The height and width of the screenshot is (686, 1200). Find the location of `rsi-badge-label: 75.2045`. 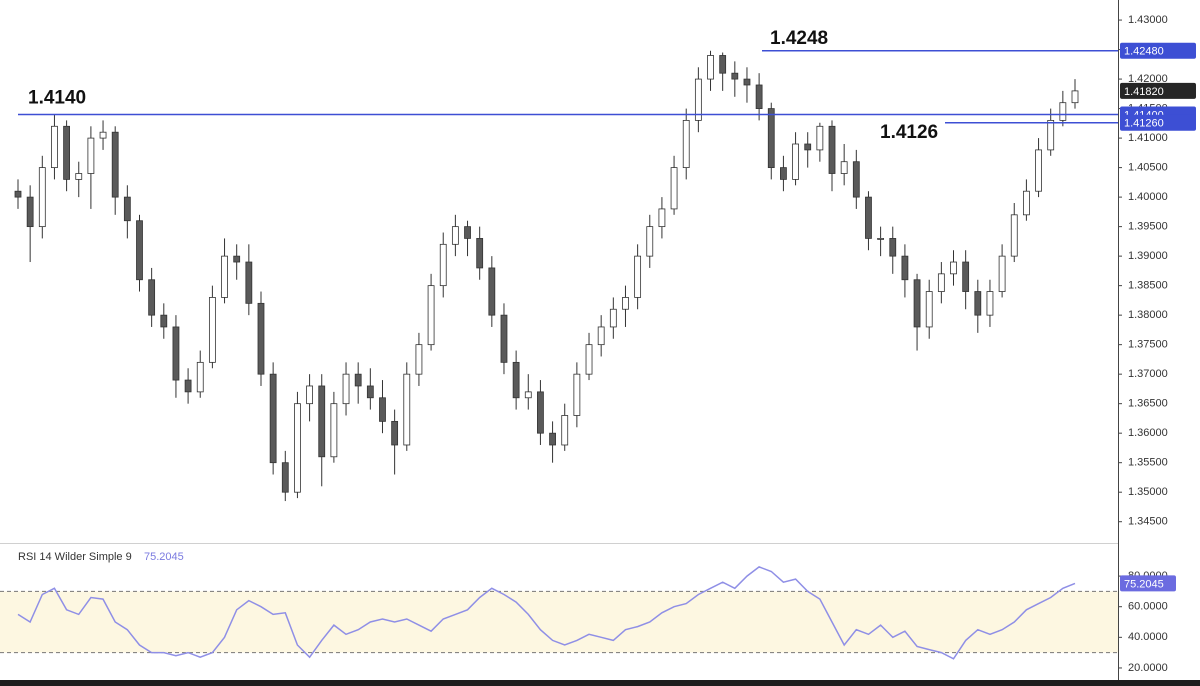

rsi-badge-label: 75.2045 is located at coordinates (1144, 584).